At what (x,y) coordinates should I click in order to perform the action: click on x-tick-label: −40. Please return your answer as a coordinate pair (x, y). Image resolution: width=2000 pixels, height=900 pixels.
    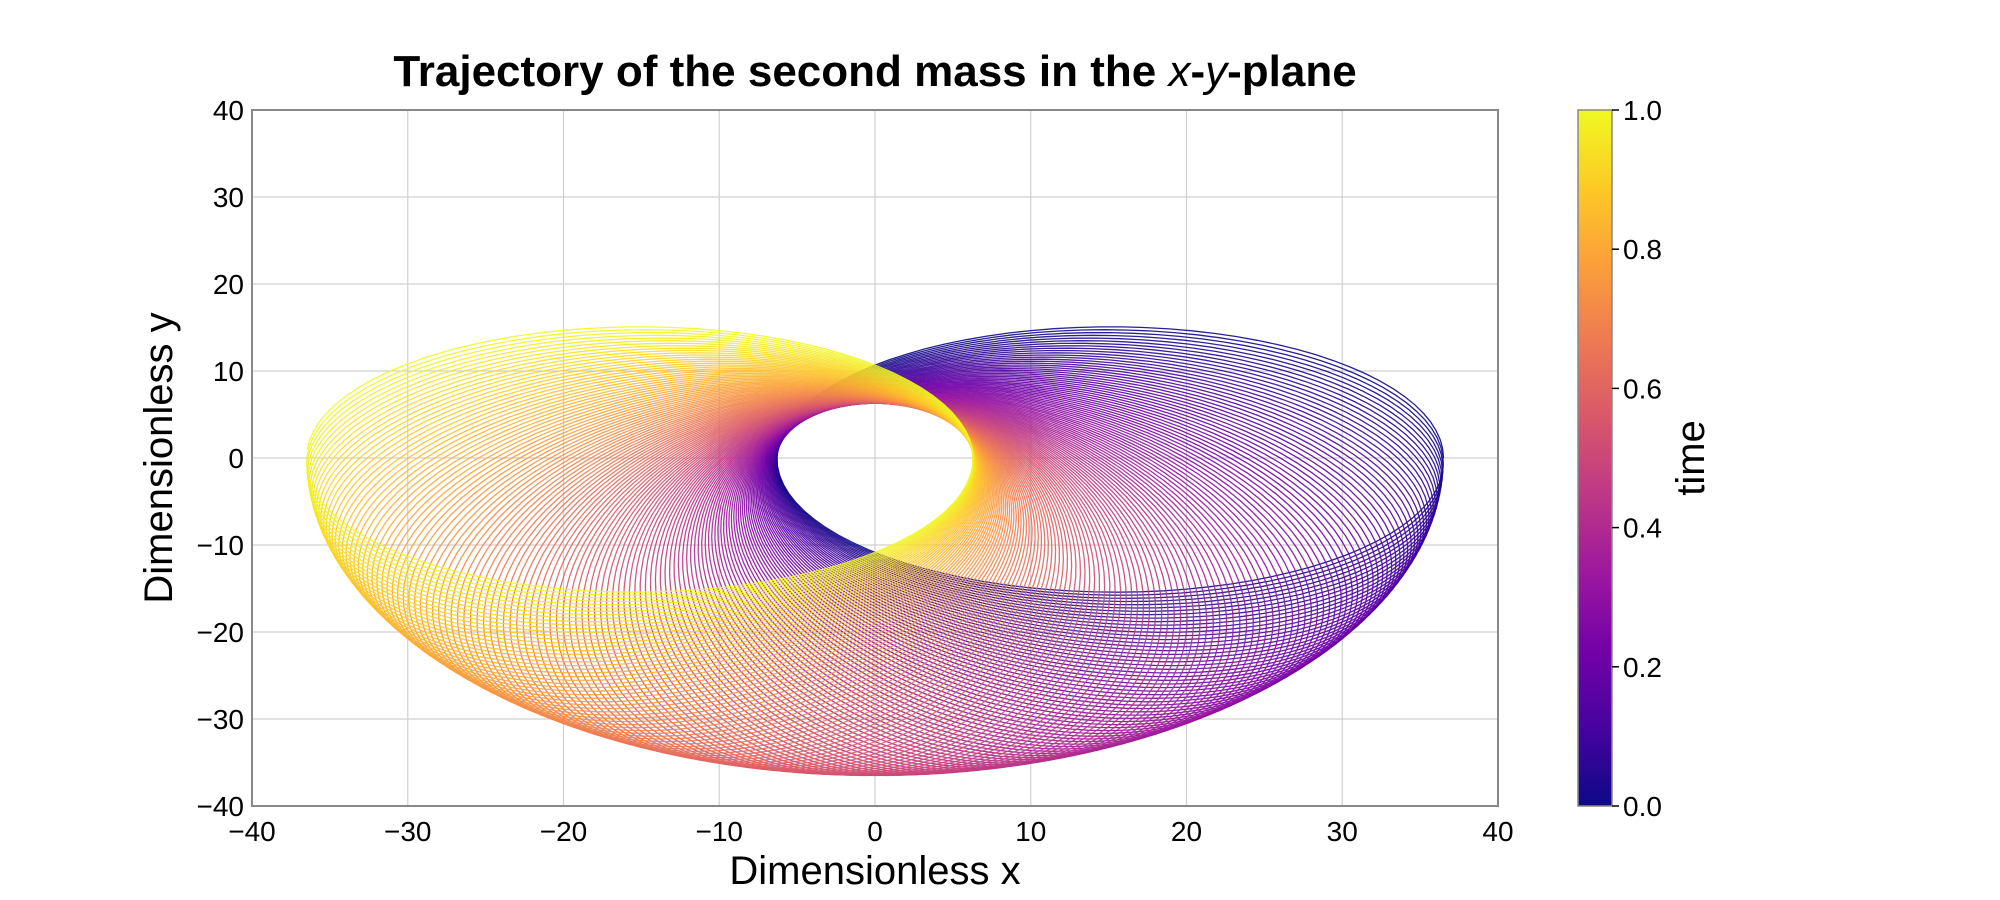
    Looking at the image, I should click on (252, 831).